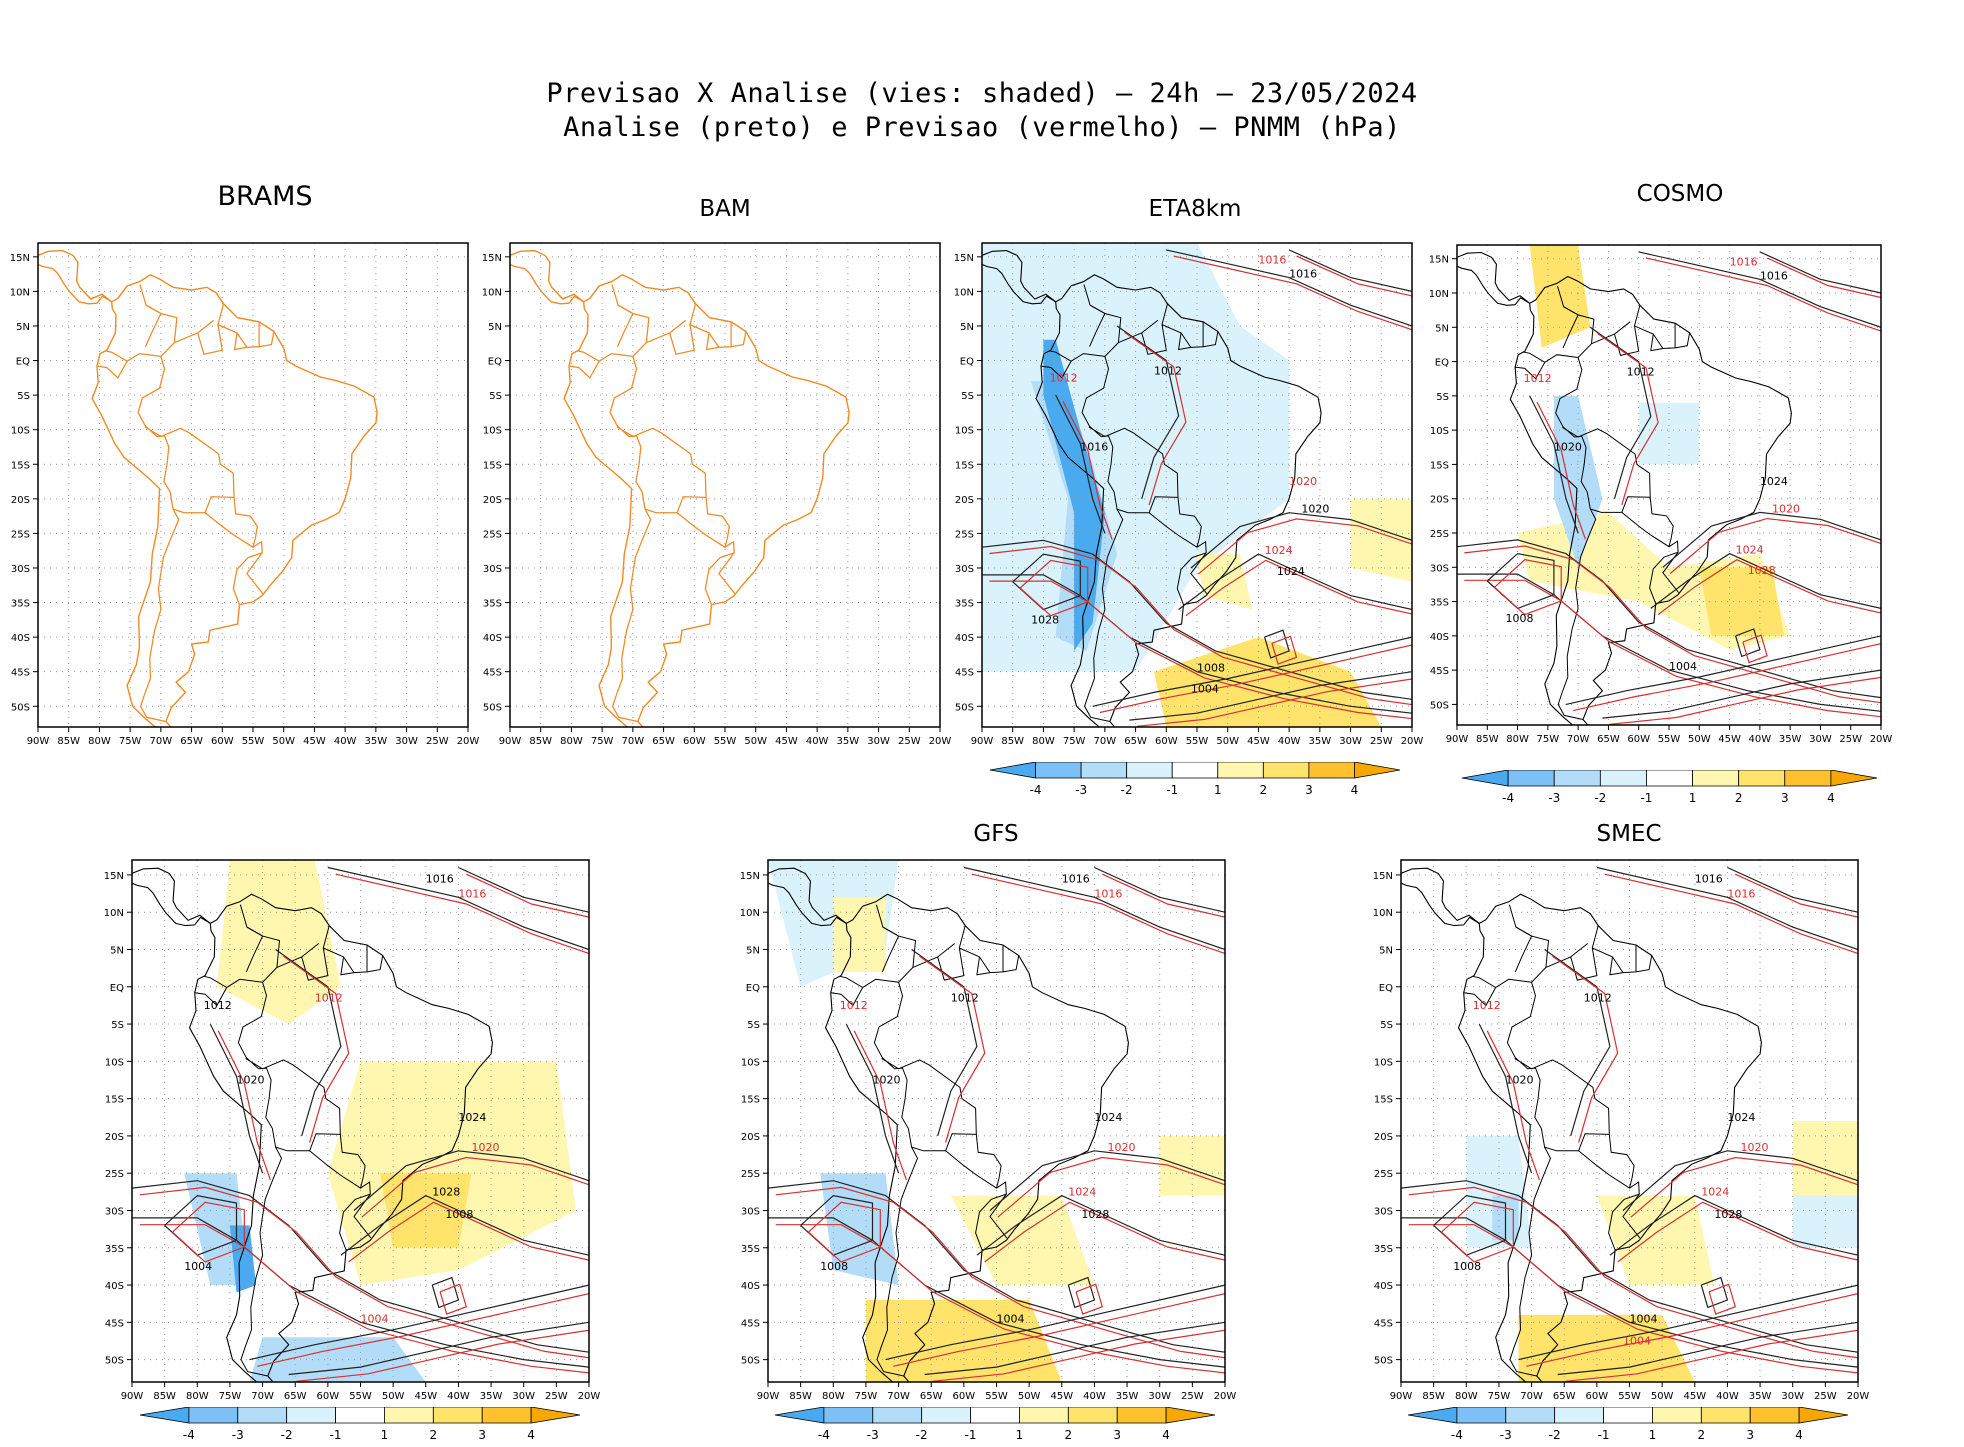 This screenshot has height=1447, width=1964. Describe the element at coordinates (234, 500) in the screenshot. I see `coastline-south-america` at that location.